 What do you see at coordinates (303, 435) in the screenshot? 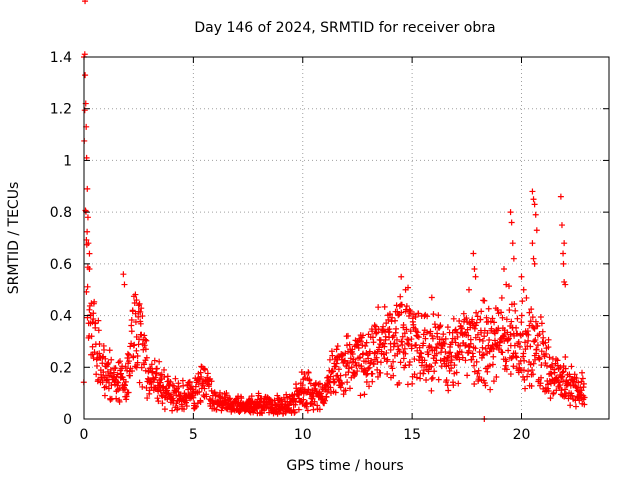
I see `x-tick-label: 10` at bounding box center [303, 435].